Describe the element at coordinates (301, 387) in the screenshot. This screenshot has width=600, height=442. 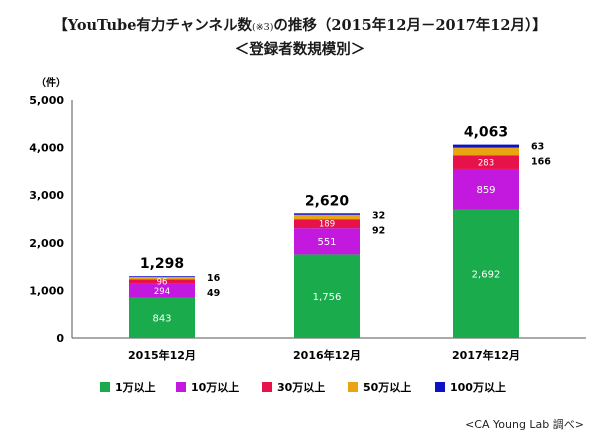
I see `legend-label: 30万以上` at that location.